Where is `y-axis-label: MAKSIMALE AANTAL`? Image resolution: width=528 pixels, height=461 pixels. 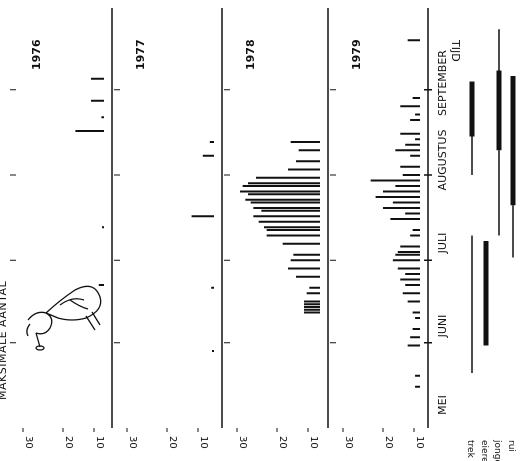 y-axis-label: MAKSIMALE AANTAL is located at coordinates (4, 340).